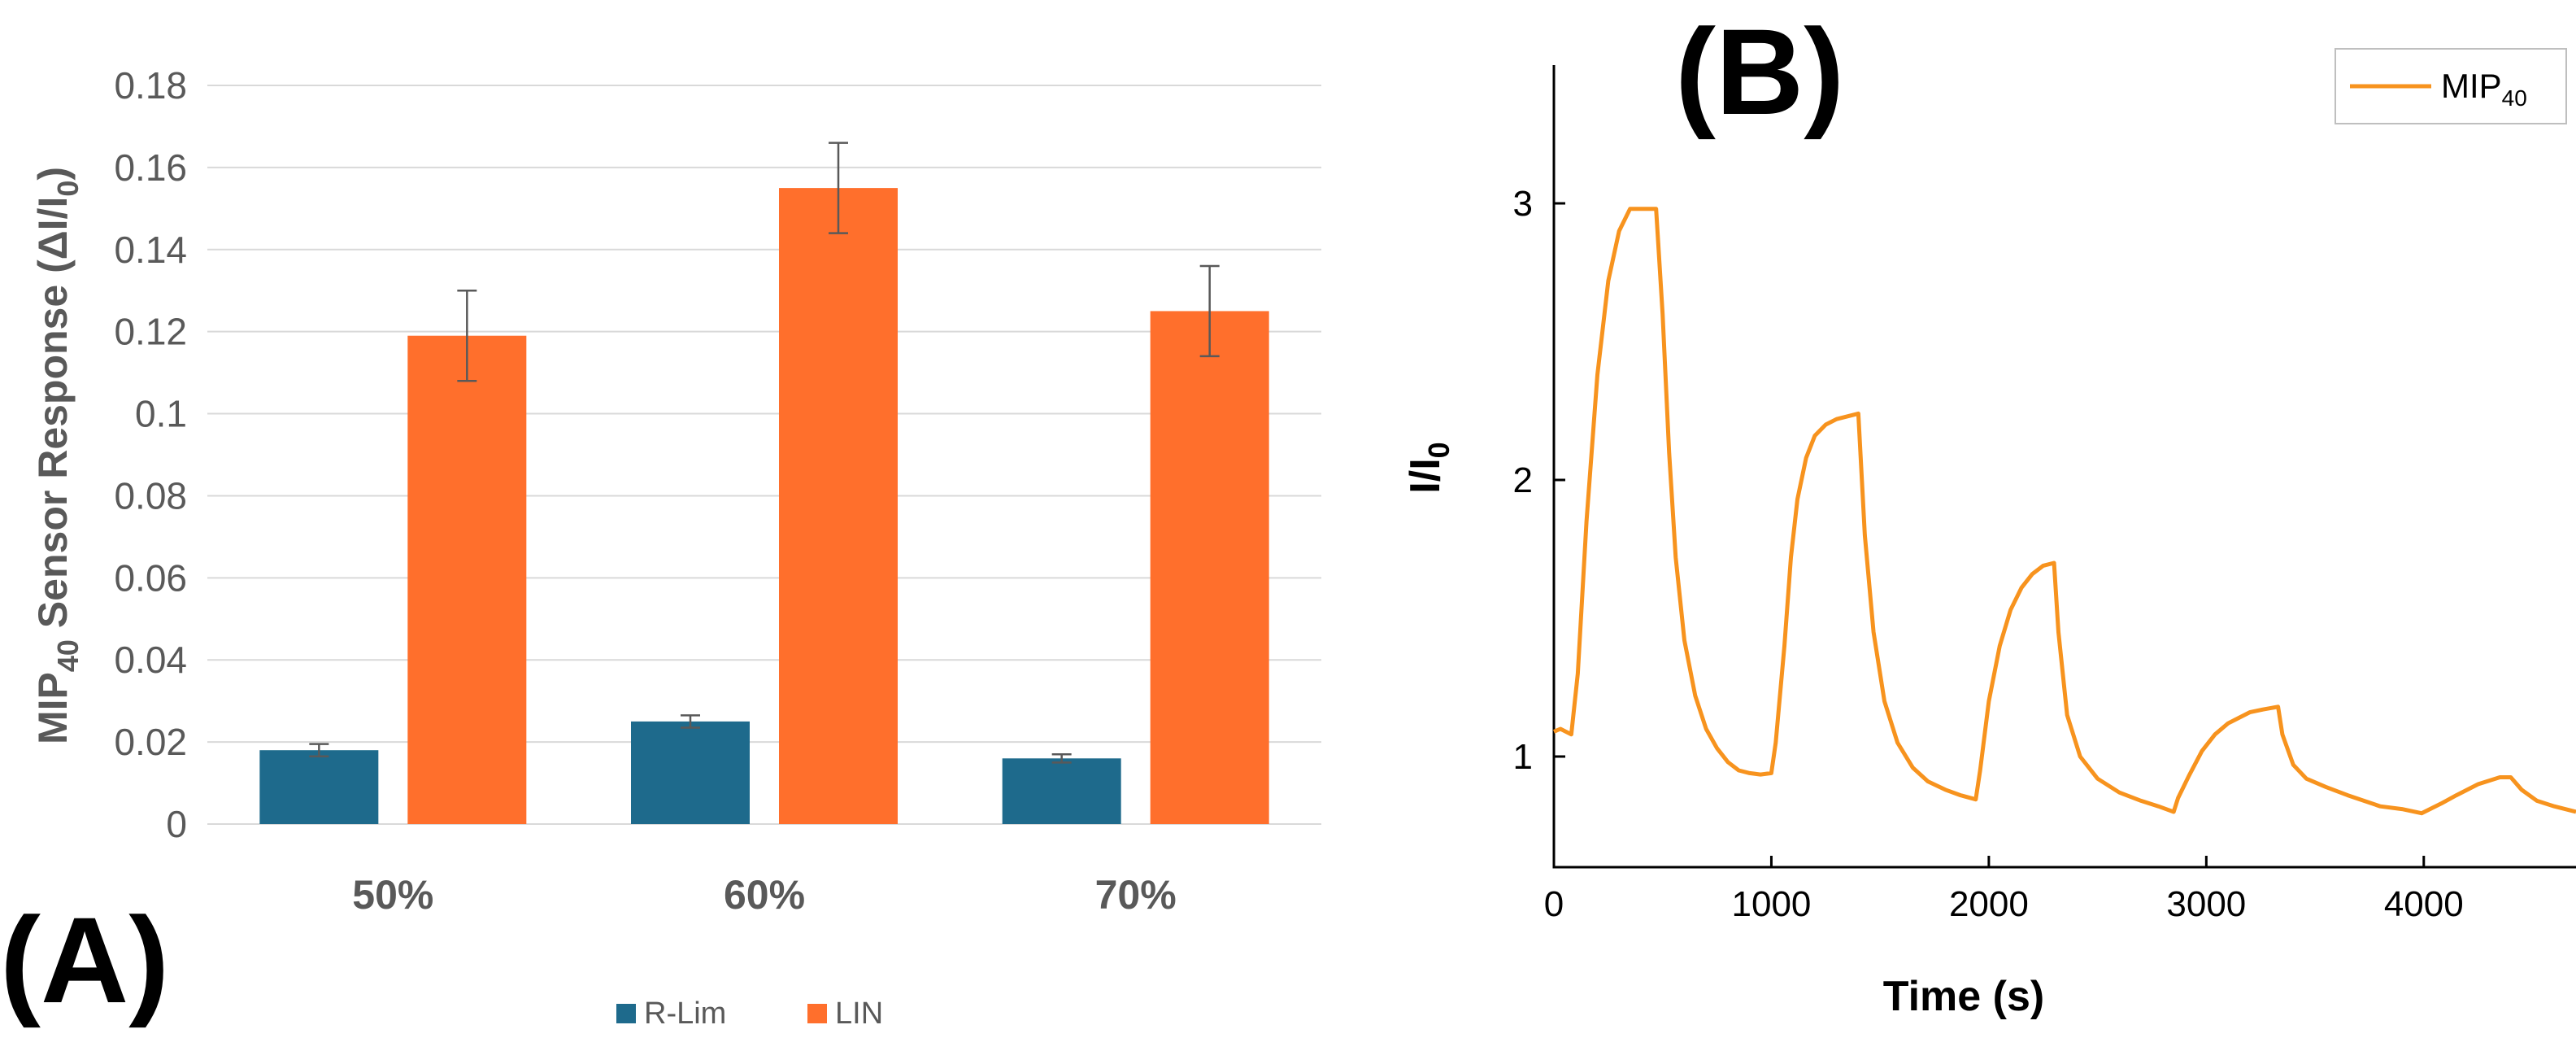 The height and width of the screenshot is (1038, 2576). I want to click on category-label: 50%, so click(393, 895).